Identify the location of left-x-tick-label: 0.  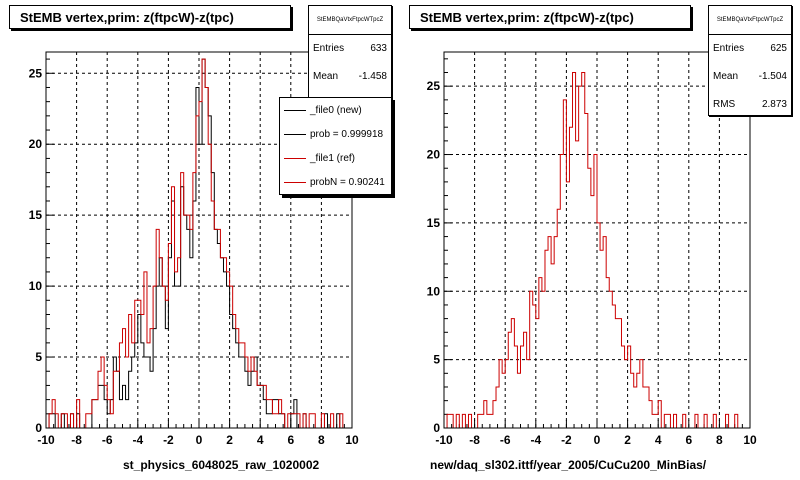
(199, 440).